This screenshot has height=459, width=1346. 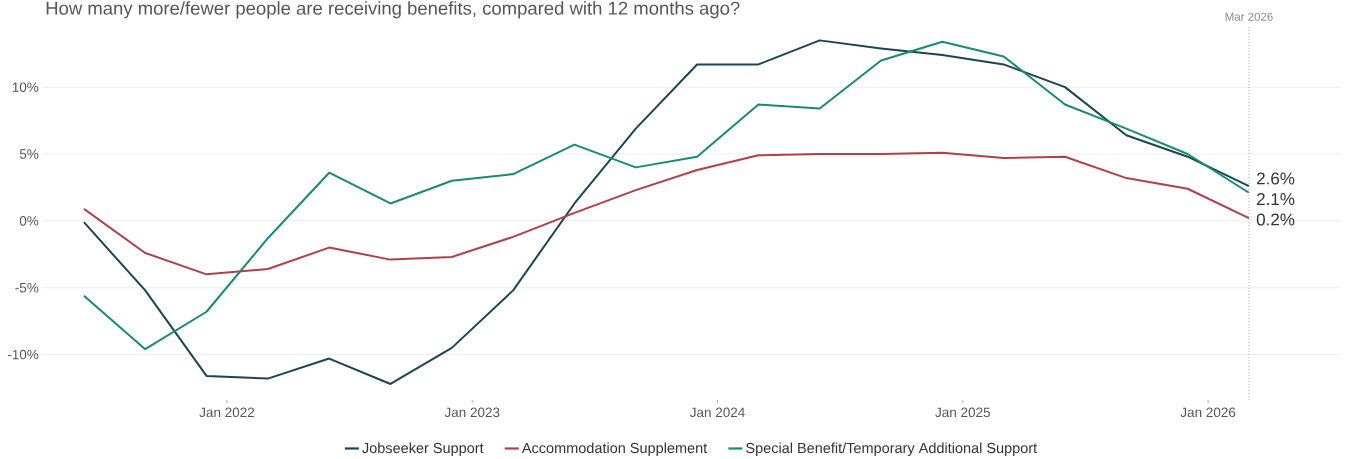 What do you see at coordinates (1249, 16) in the screenshot?
I see `ref-line-label: Mar 2026` at bounding box center [1249, 16].